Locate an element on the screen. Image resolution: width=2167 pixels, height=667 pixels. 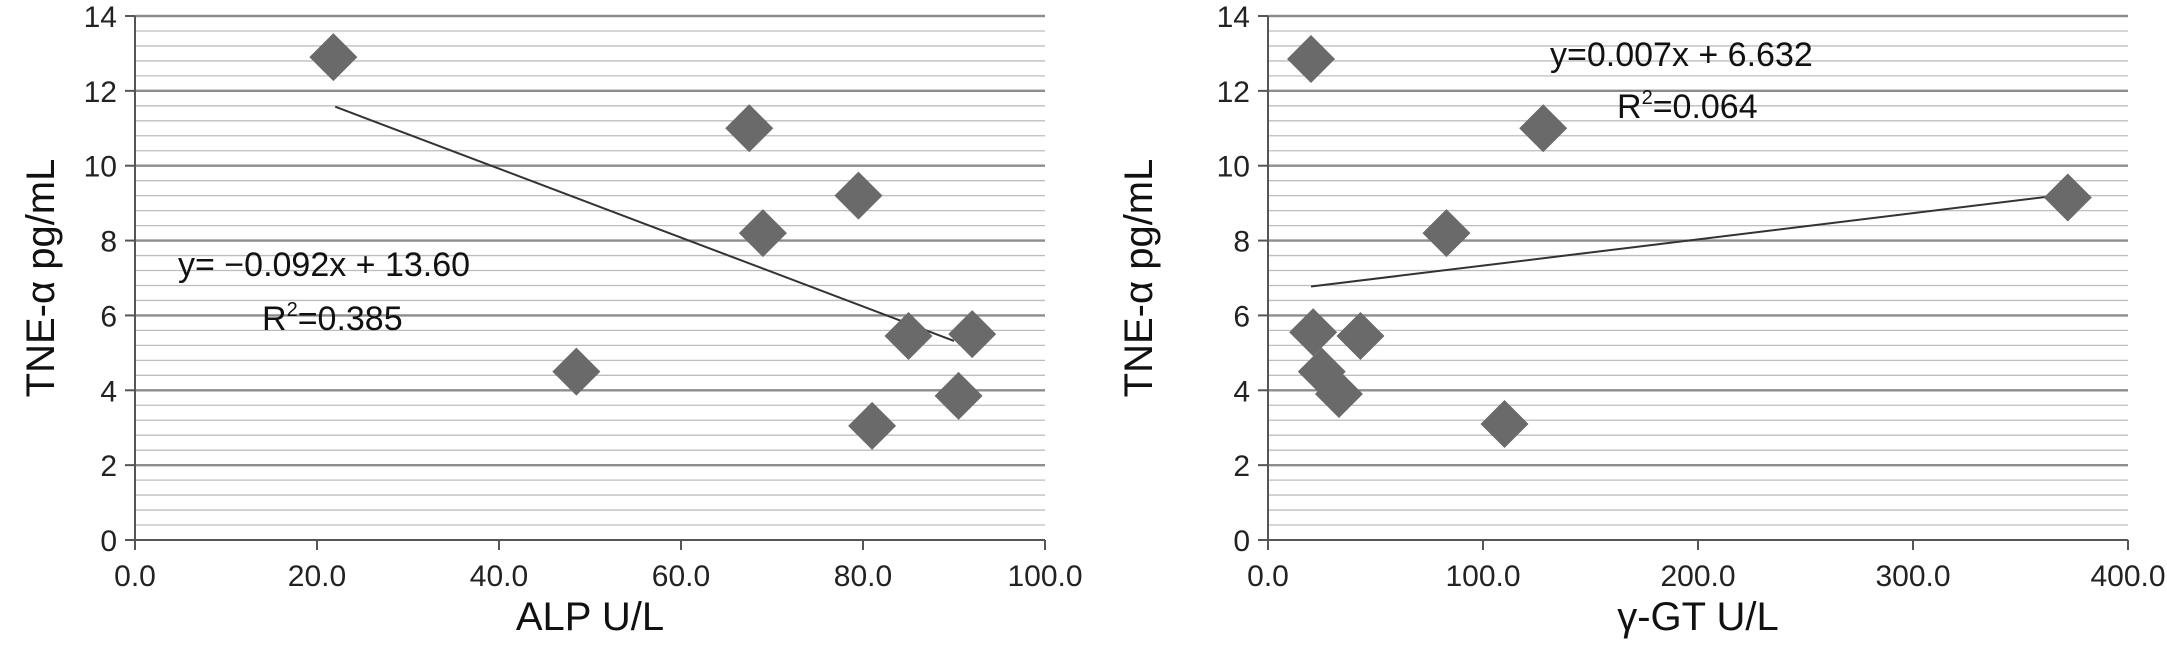
alp-x-tick-label: 0.0 is located at coordinates (135, 576).